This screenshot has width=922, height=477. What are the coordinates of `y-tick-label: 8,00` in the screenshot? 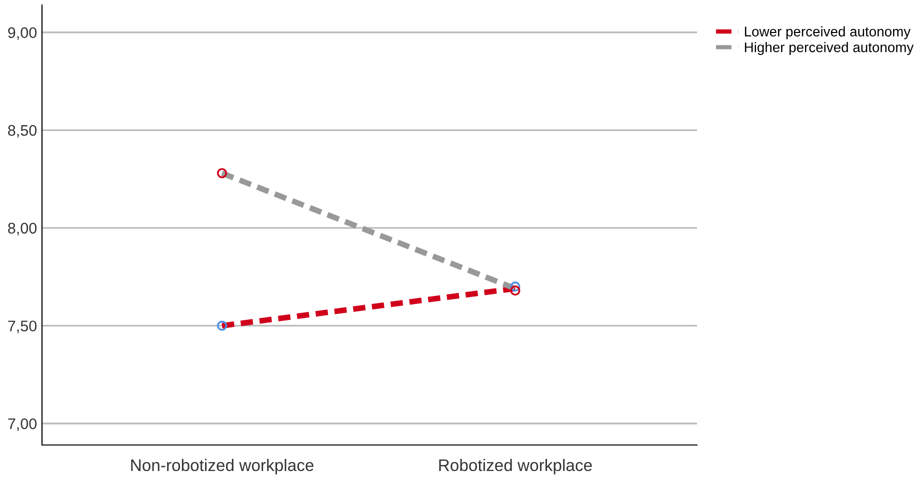 It's located at (22, 229).